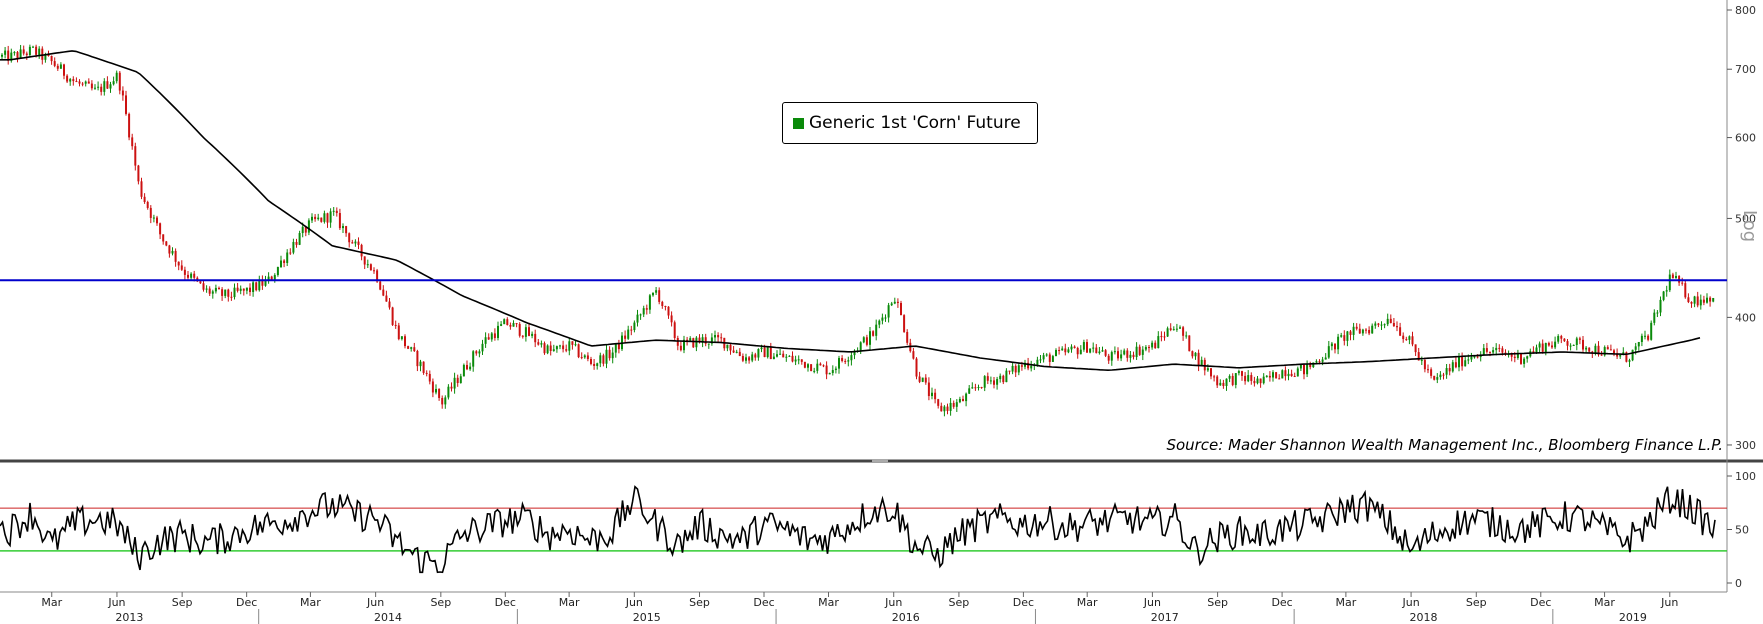  I want to click on month-tick-label: Jun, so click(375, 602).